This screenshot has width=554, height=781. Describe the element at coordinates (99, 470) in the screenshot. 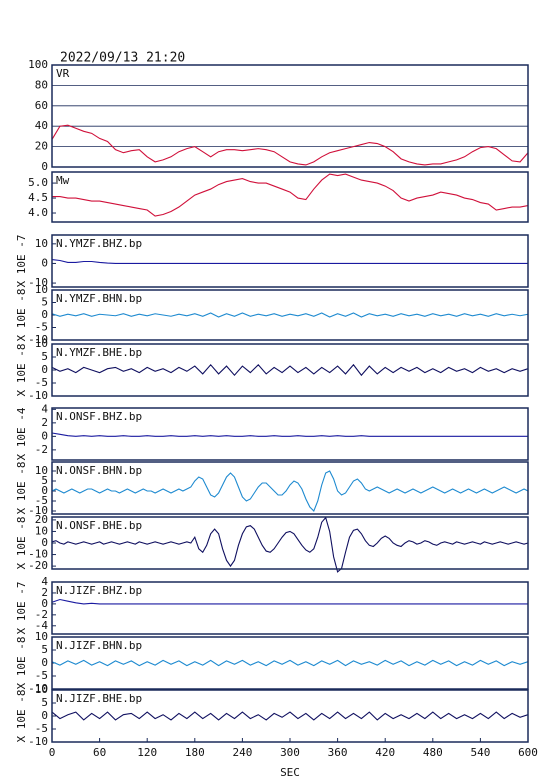

I see `panel-label: N.ONSF.BHN.bp` at that location.